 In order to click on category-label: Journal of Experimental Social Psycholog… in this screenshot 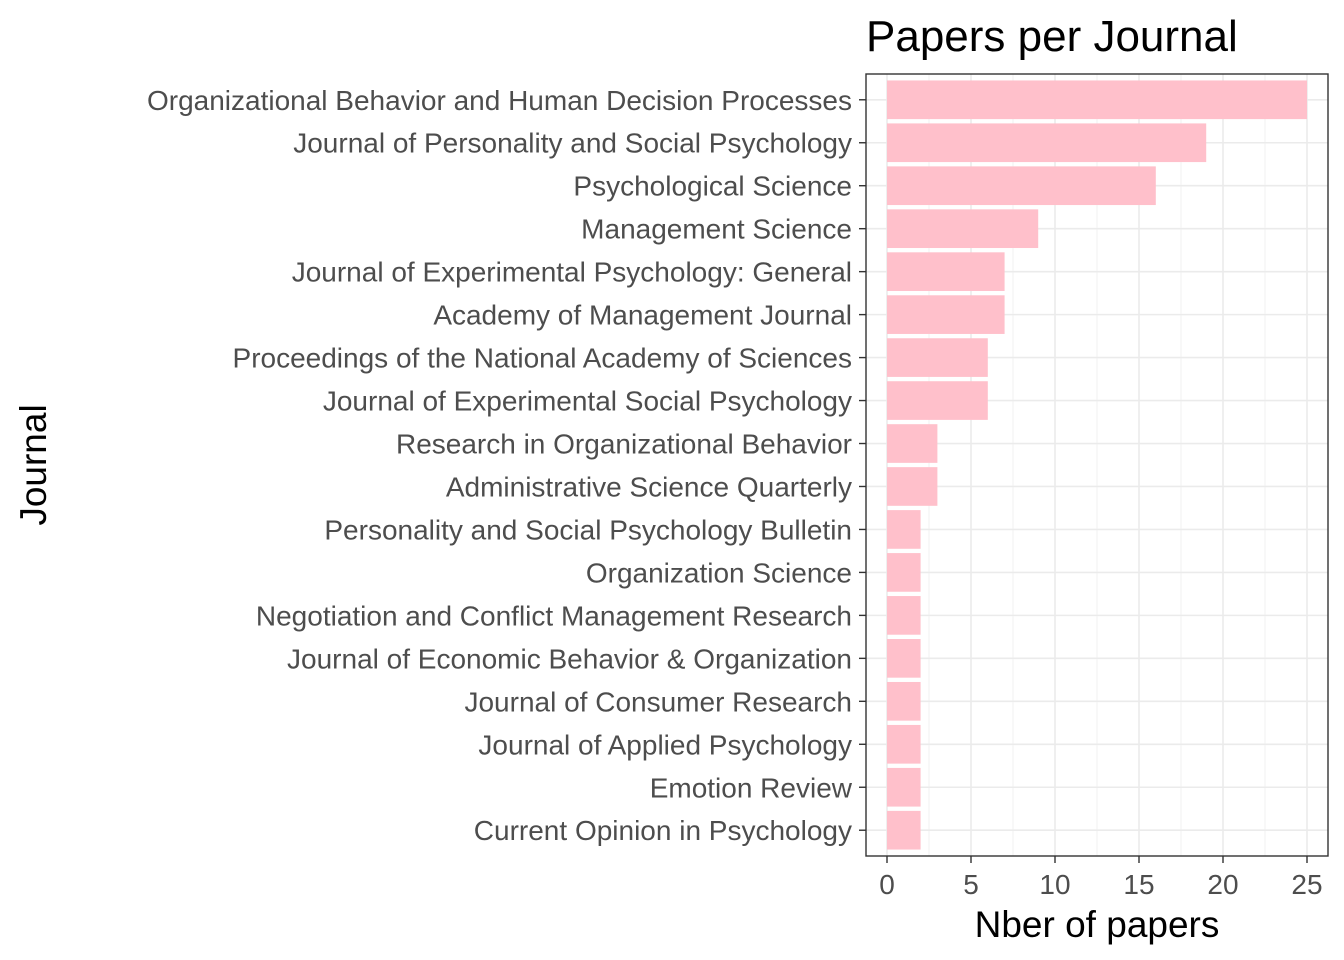, I will do `click(587, 401)`.